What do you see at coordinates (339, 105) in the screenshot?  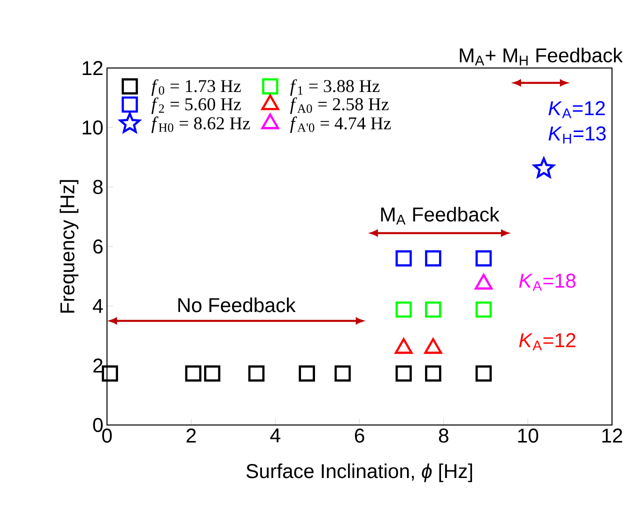 I see `legend-label: f$_{A0}$ = 2.58 Hz` at bounding box center [339, 105].